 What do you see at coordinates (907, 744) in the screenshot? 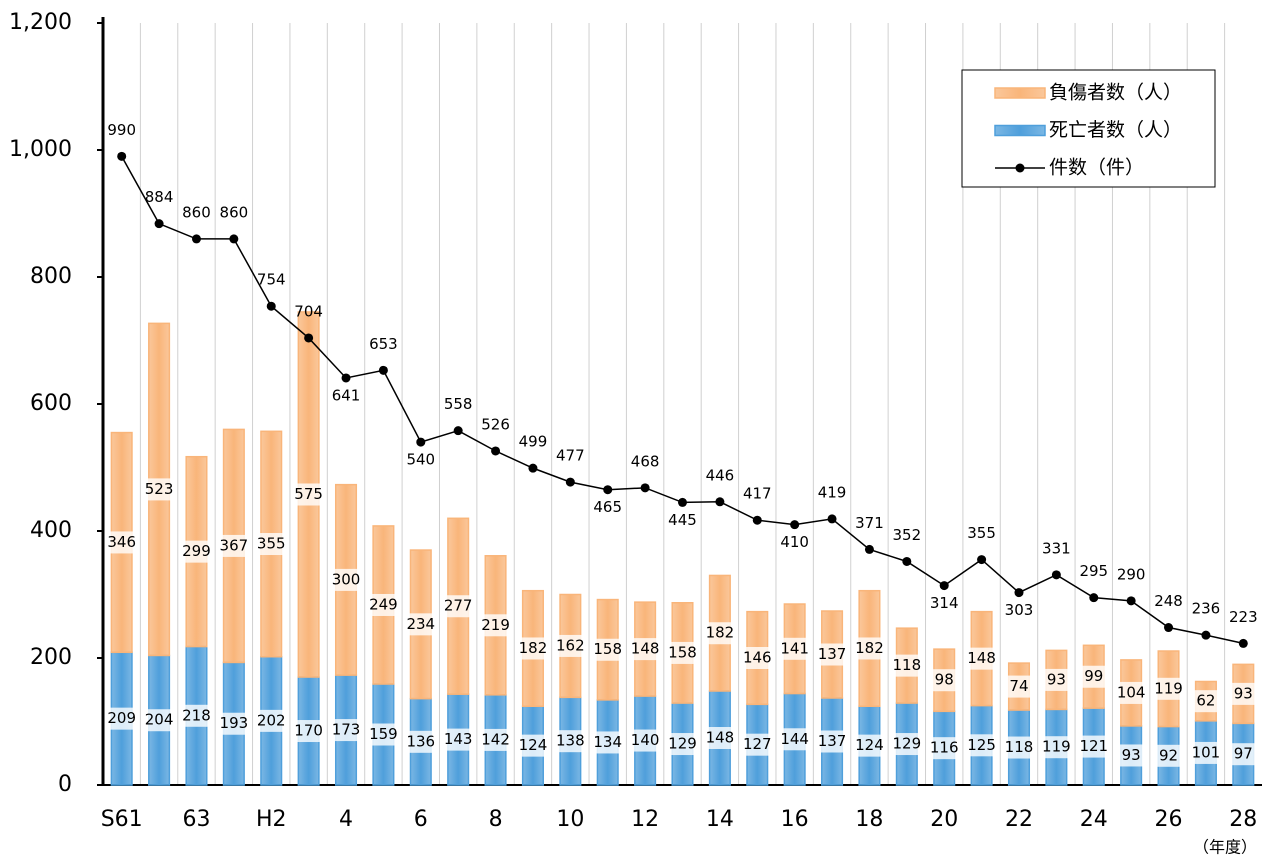
I see `data-label: 129` at bounding box center [907, 744].